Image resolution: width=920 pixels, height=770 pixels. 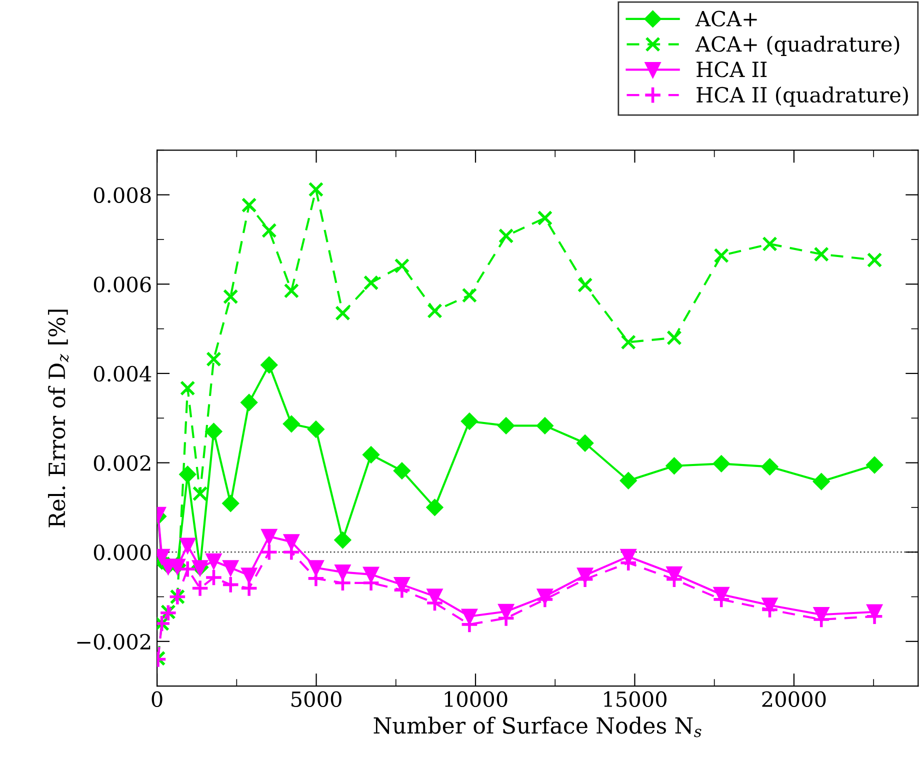 What do you see at coordinates (157, 699) in the screenshot?
I see `x-tick-label: 0` at bounding box center [157, 699].